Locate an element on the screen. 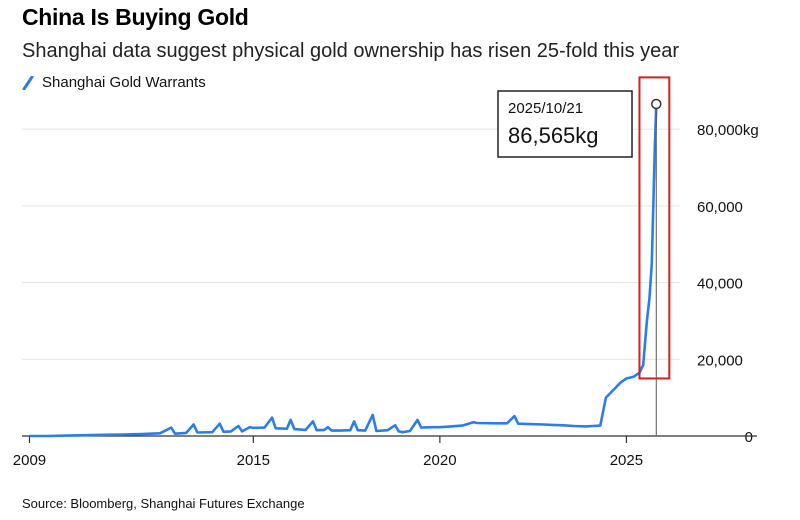  x-tick-label: 2009 is located at coordinates (29, 460).